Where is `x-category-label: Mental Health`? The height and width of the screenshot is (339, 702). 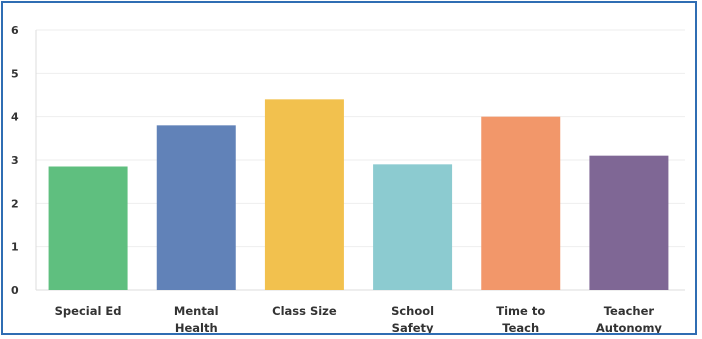 x-category-label: Mental Health is located at coordinates (196, 318).